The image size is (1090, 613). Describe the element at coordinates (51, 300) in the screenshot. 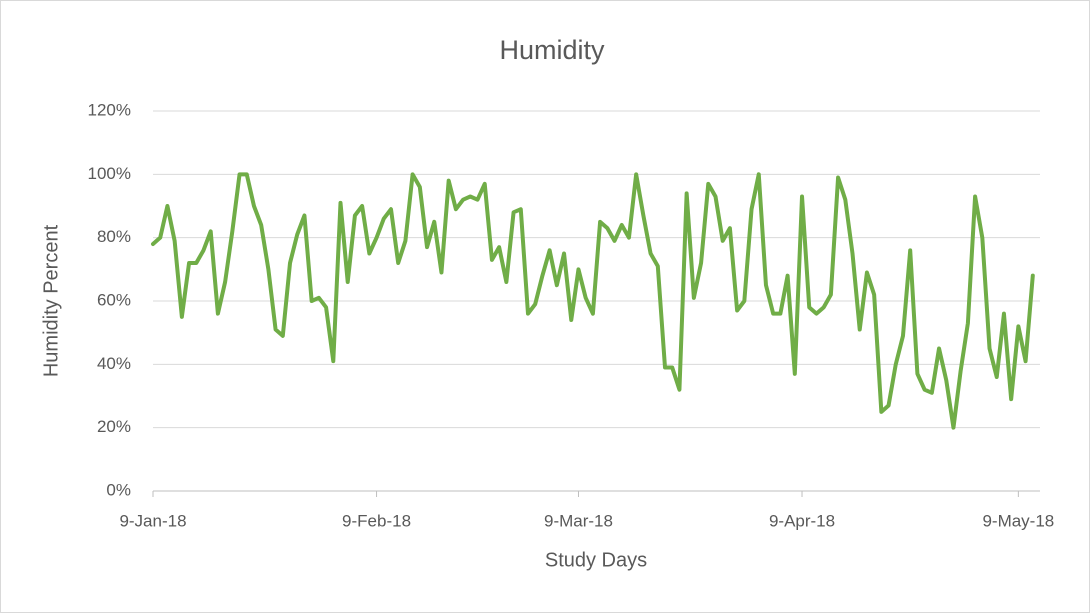

I see `y-axis-label: Humidity Percent` at that location.